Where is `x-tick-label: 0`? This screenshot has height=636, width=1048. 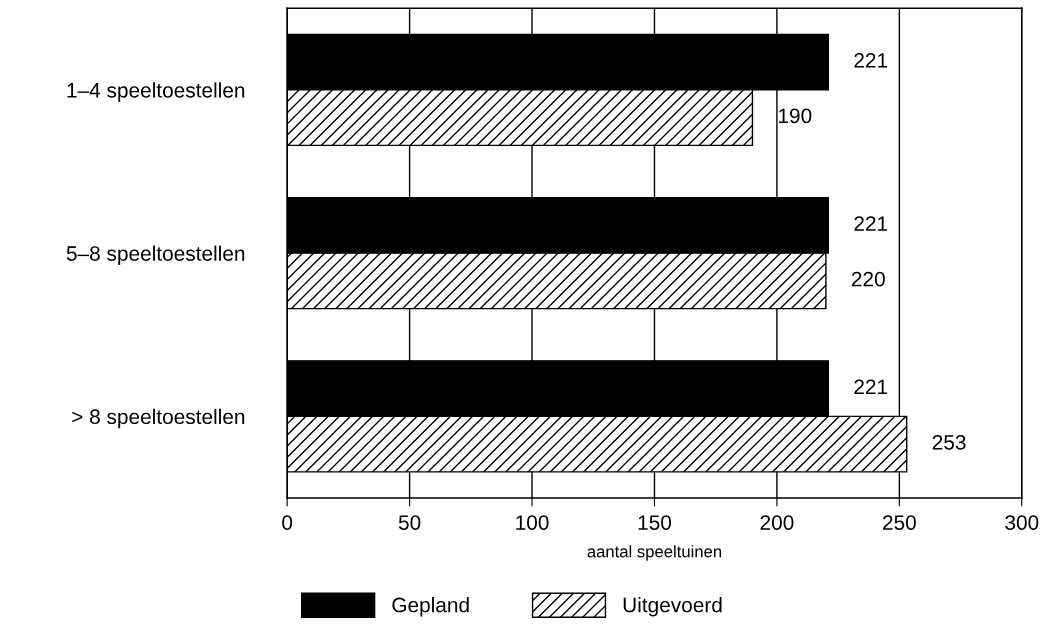 x-tick-label: 0 is located at coordinates (287, 522).